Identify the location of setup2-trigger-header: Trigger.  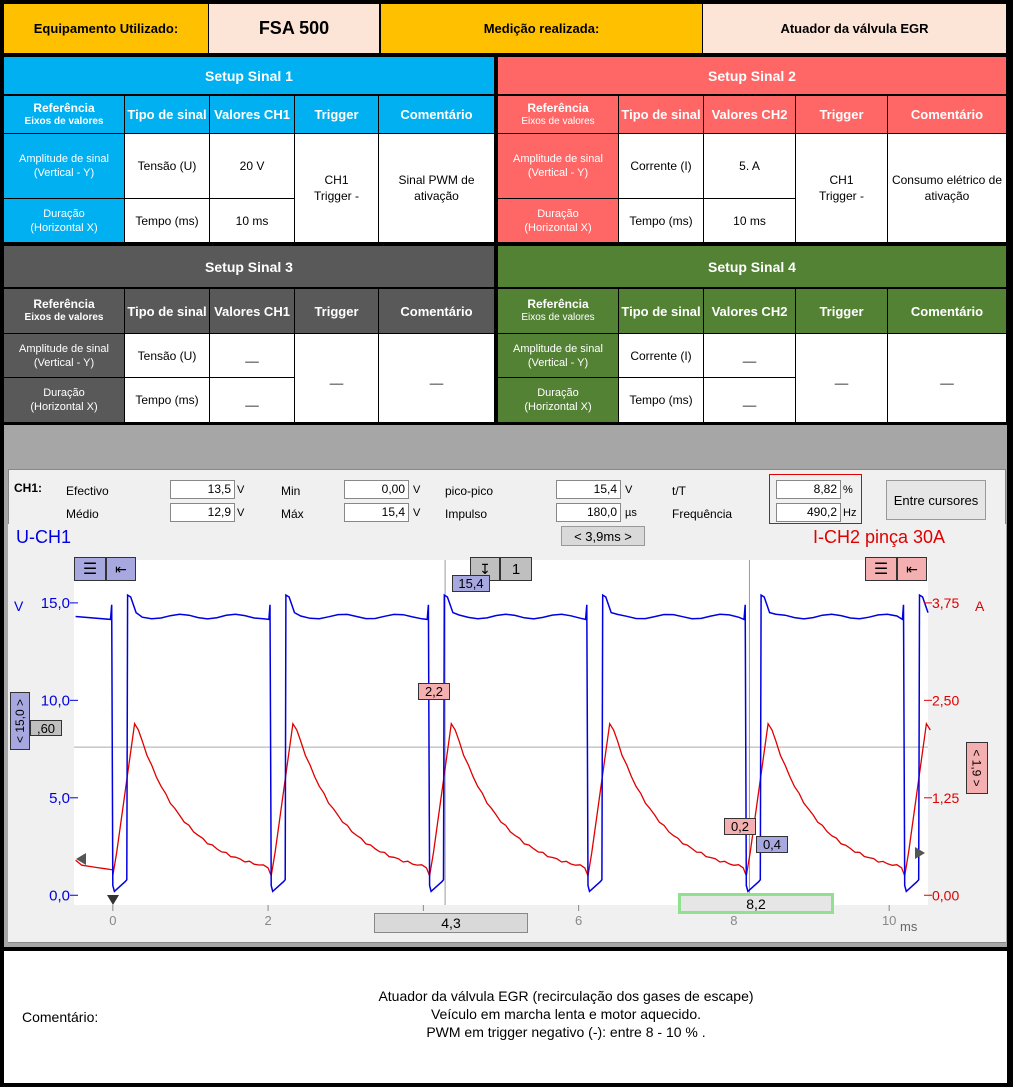
(841, 114).